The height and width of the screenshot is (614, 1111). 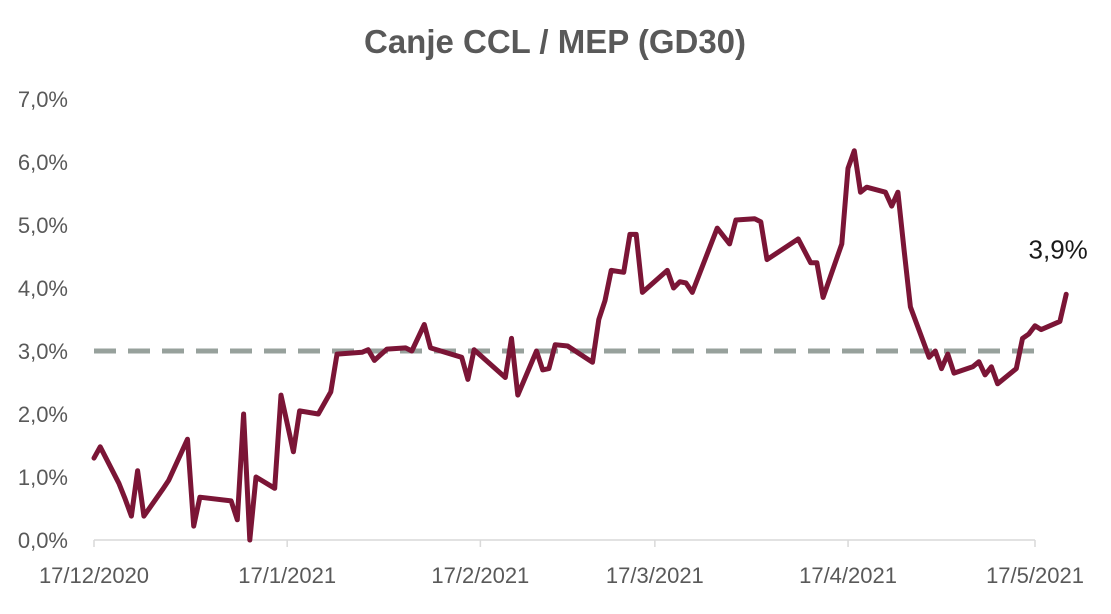 What do you see at coordinates (1035, 575) in the screenshot?
I see `x-tick-label: 17/5/2021` at bounding box center [1035, 575].